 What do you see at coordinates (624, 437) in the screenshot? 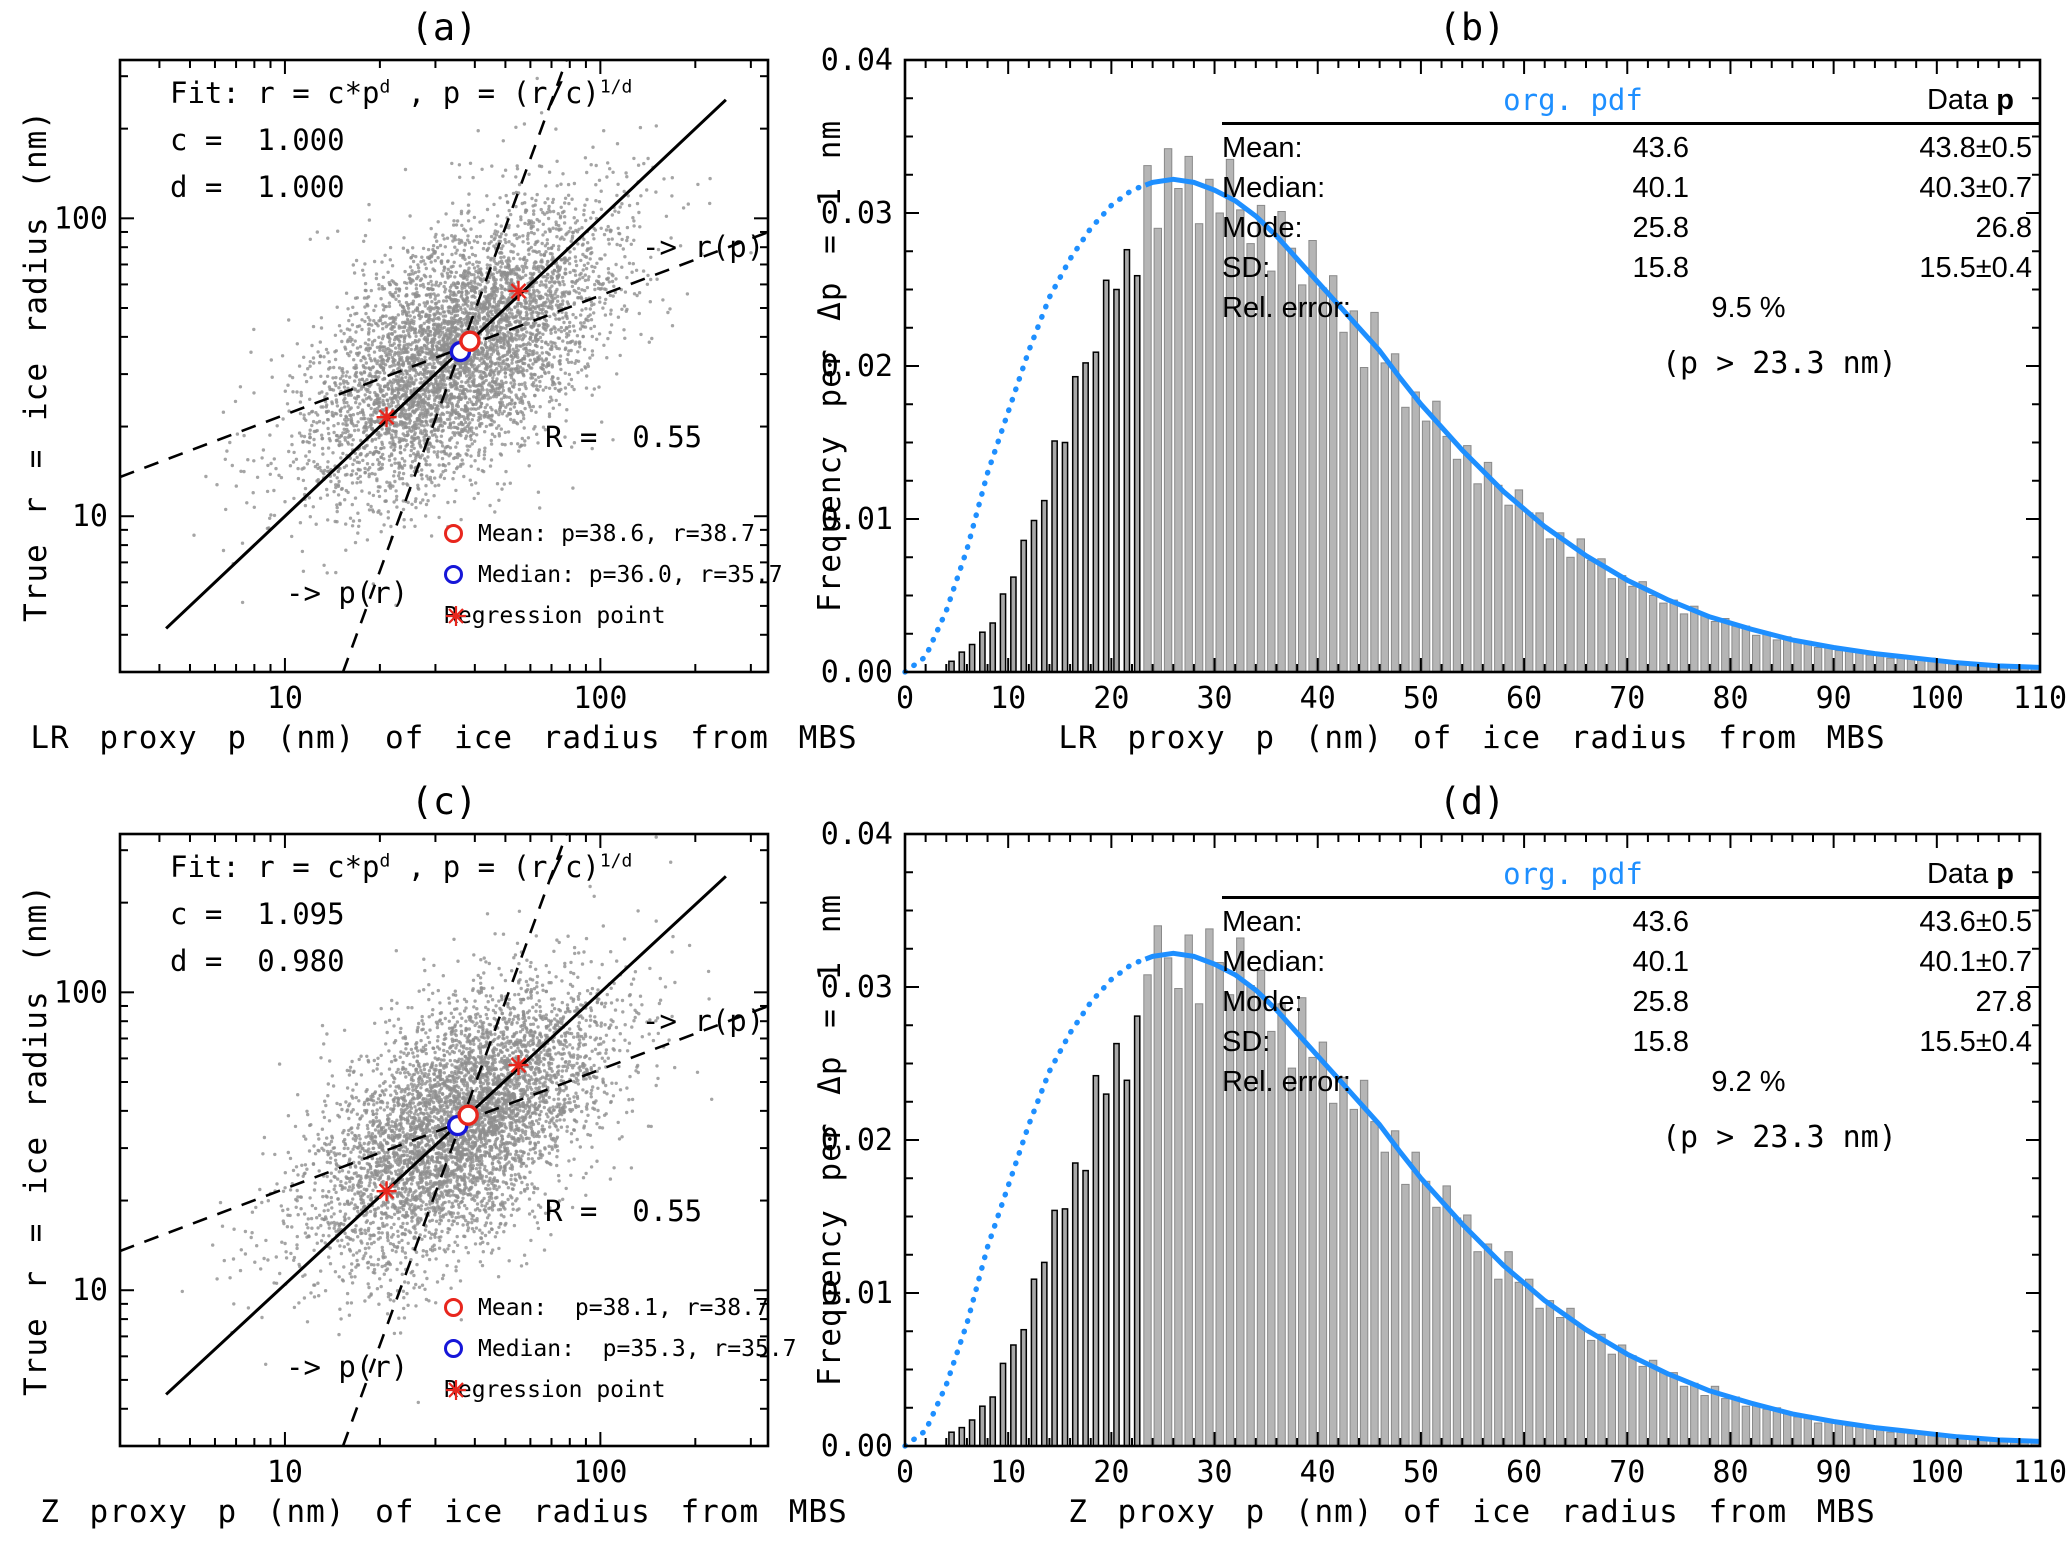
I see `r-value-a: R = 0.55` at bounding box center [624, 437].